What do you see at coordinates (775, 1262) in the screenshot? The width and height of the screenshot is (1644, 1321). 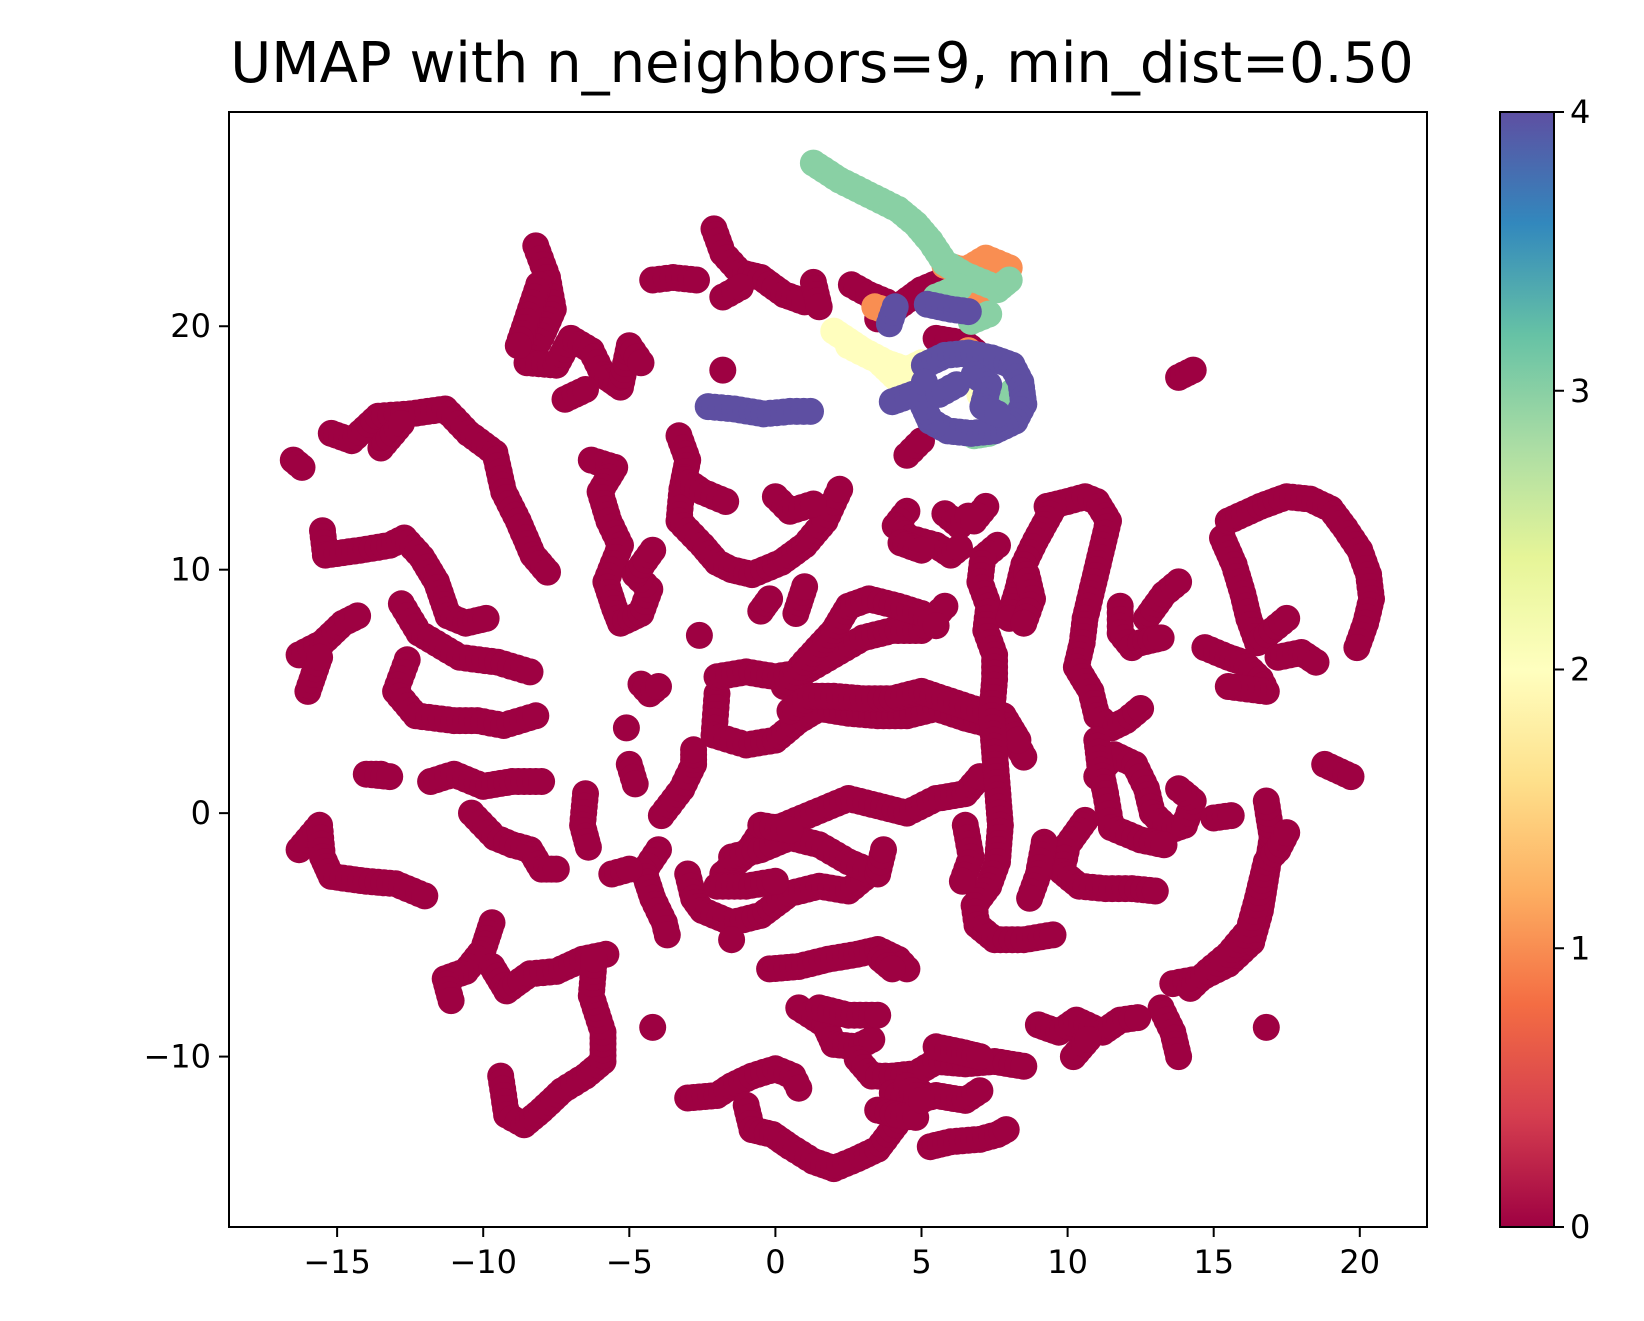 I see `x-tick-label: 0` at bounding box center [775, 1262].